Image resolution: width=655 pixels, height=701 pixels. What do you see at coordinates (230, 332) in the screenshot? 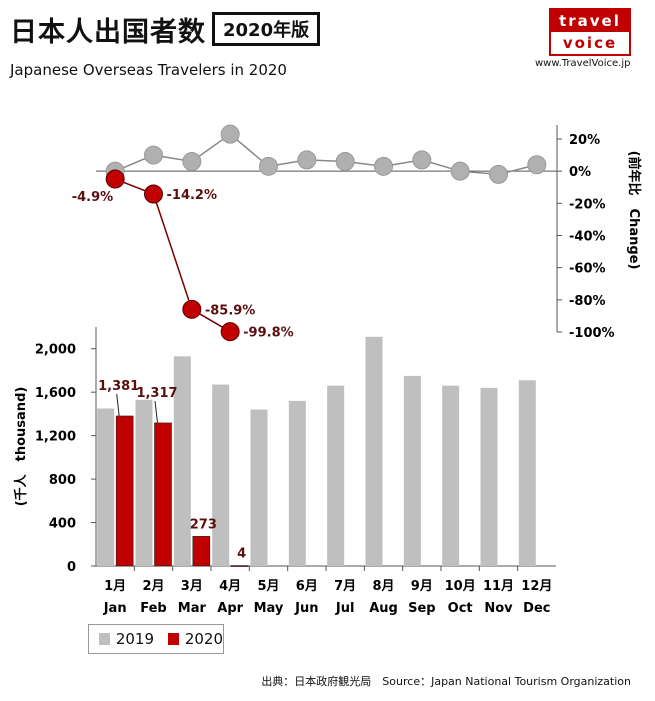
I see `line-2020-point-Apr` at bounding box center [230, 332].